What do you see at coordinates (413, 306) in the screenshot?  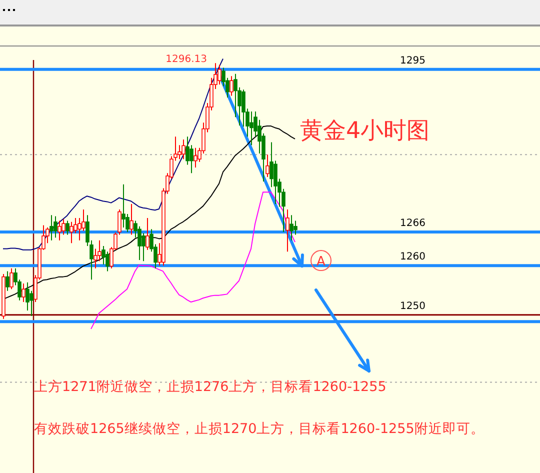 I see `ref-line-label: 1250` at bounding box center [413, 306].